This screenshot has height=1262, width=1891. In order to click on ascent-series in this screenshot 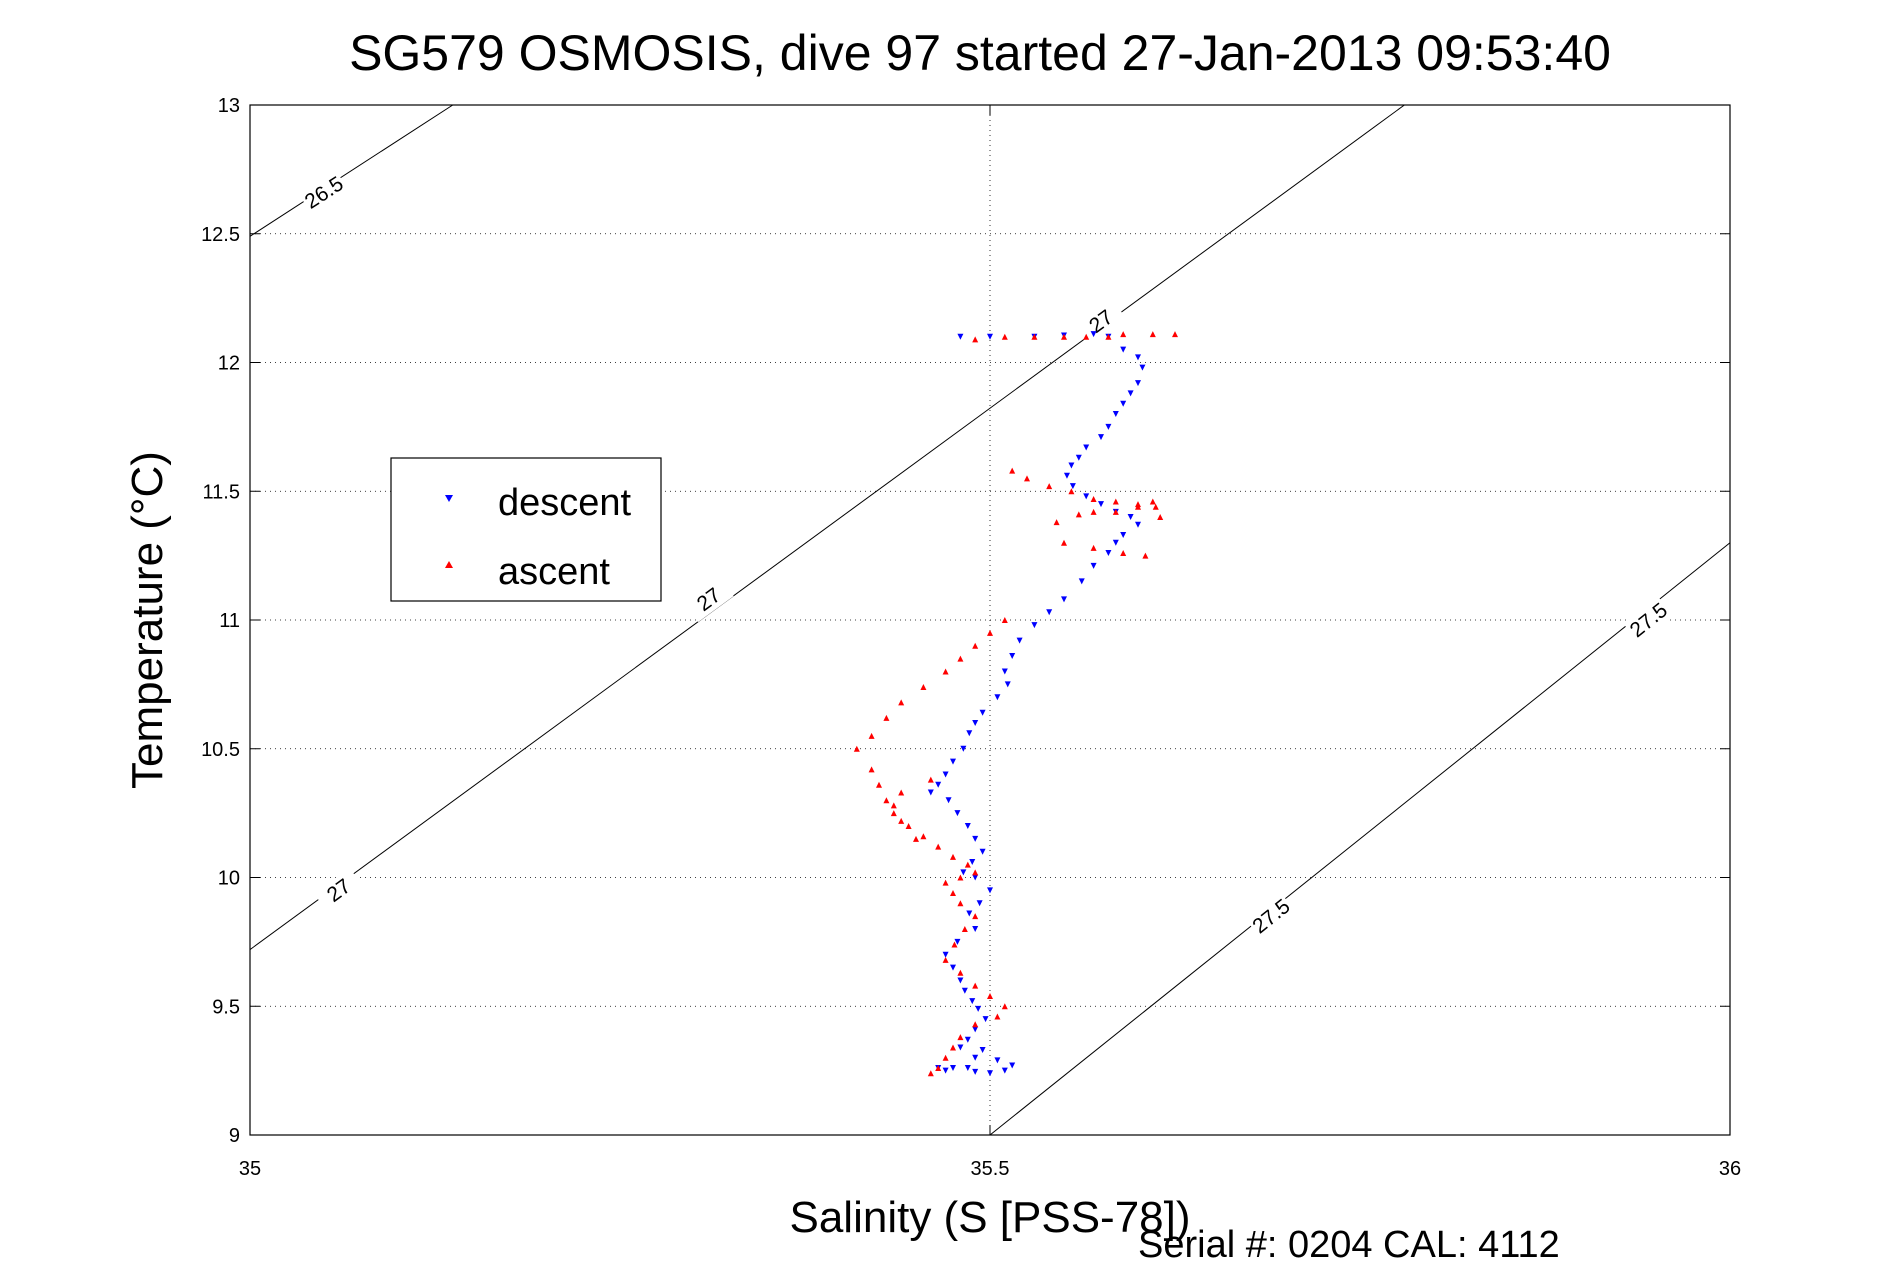, I will do `click(1015, 704)`.